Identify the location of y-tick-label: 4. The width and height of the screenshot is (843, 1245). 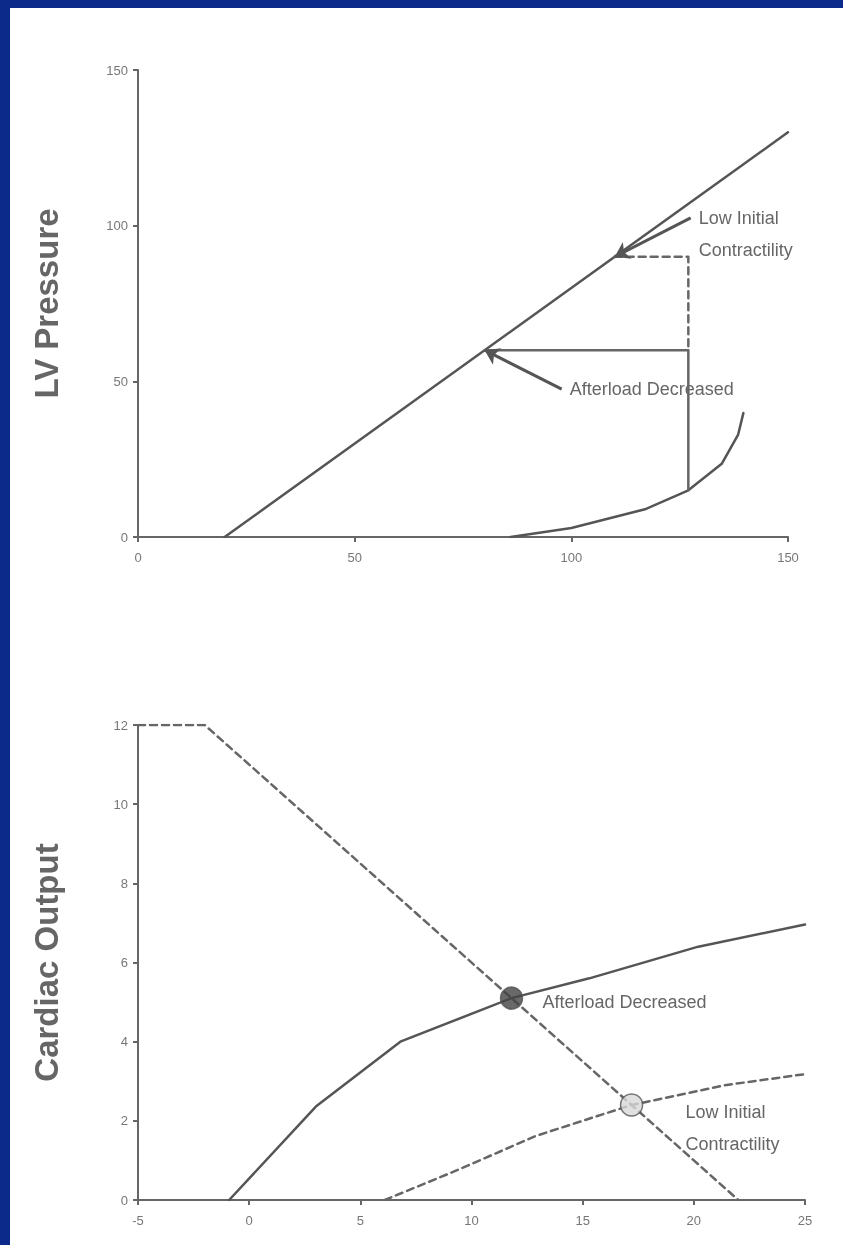
(124, 1042).